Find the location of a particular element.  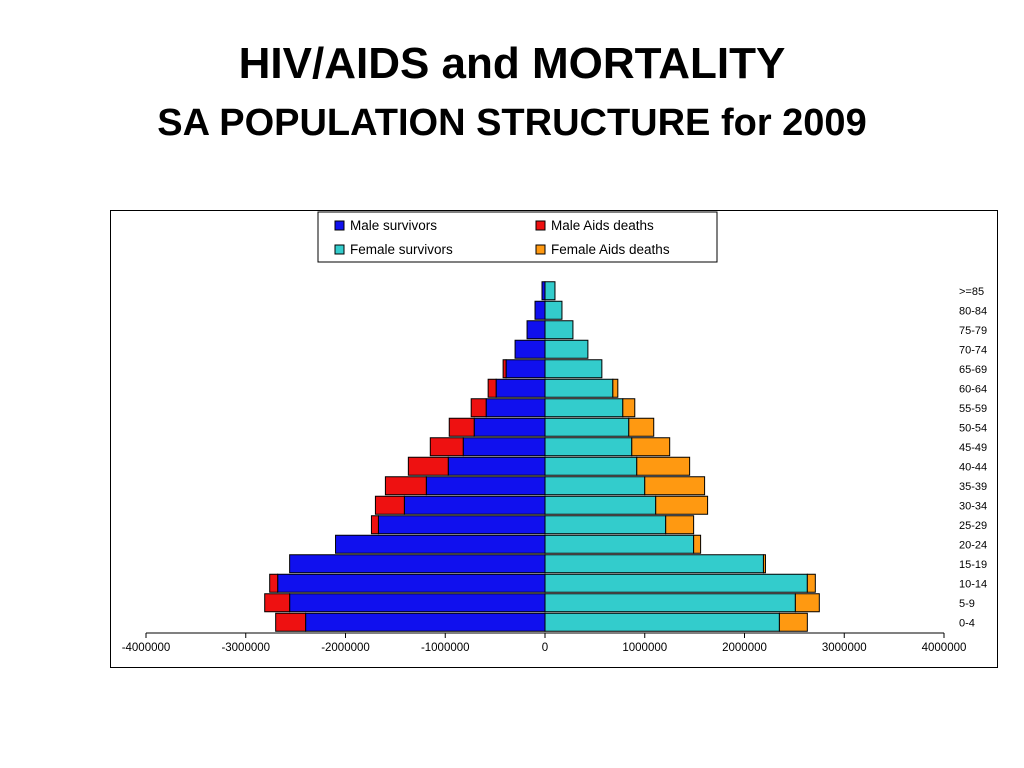

legend-swatch-male-survivors is located at coordinates (339, 225).